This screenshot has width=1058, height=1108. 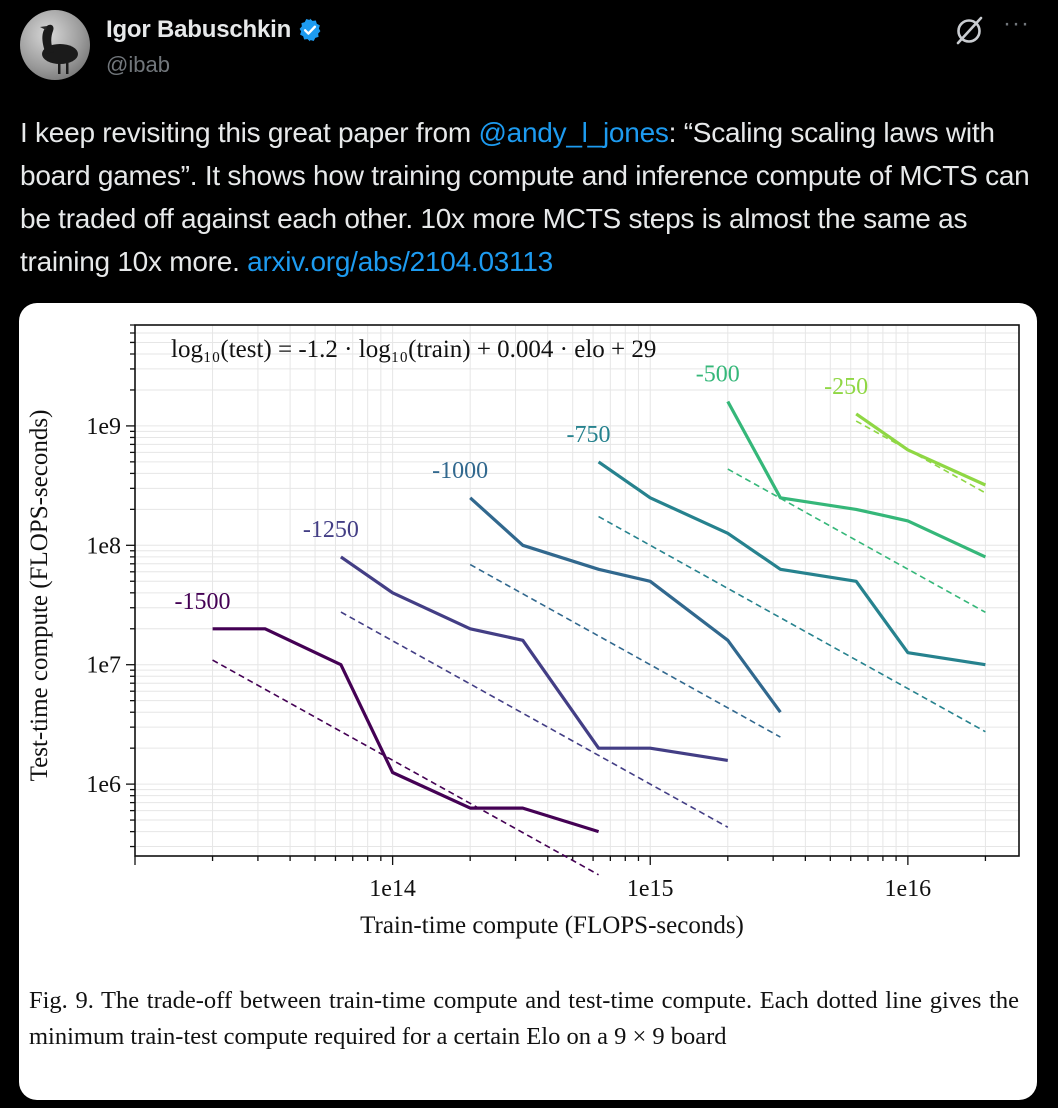 I want to click on mention-link: @andy_l_jones, so click(x=573, y=132).